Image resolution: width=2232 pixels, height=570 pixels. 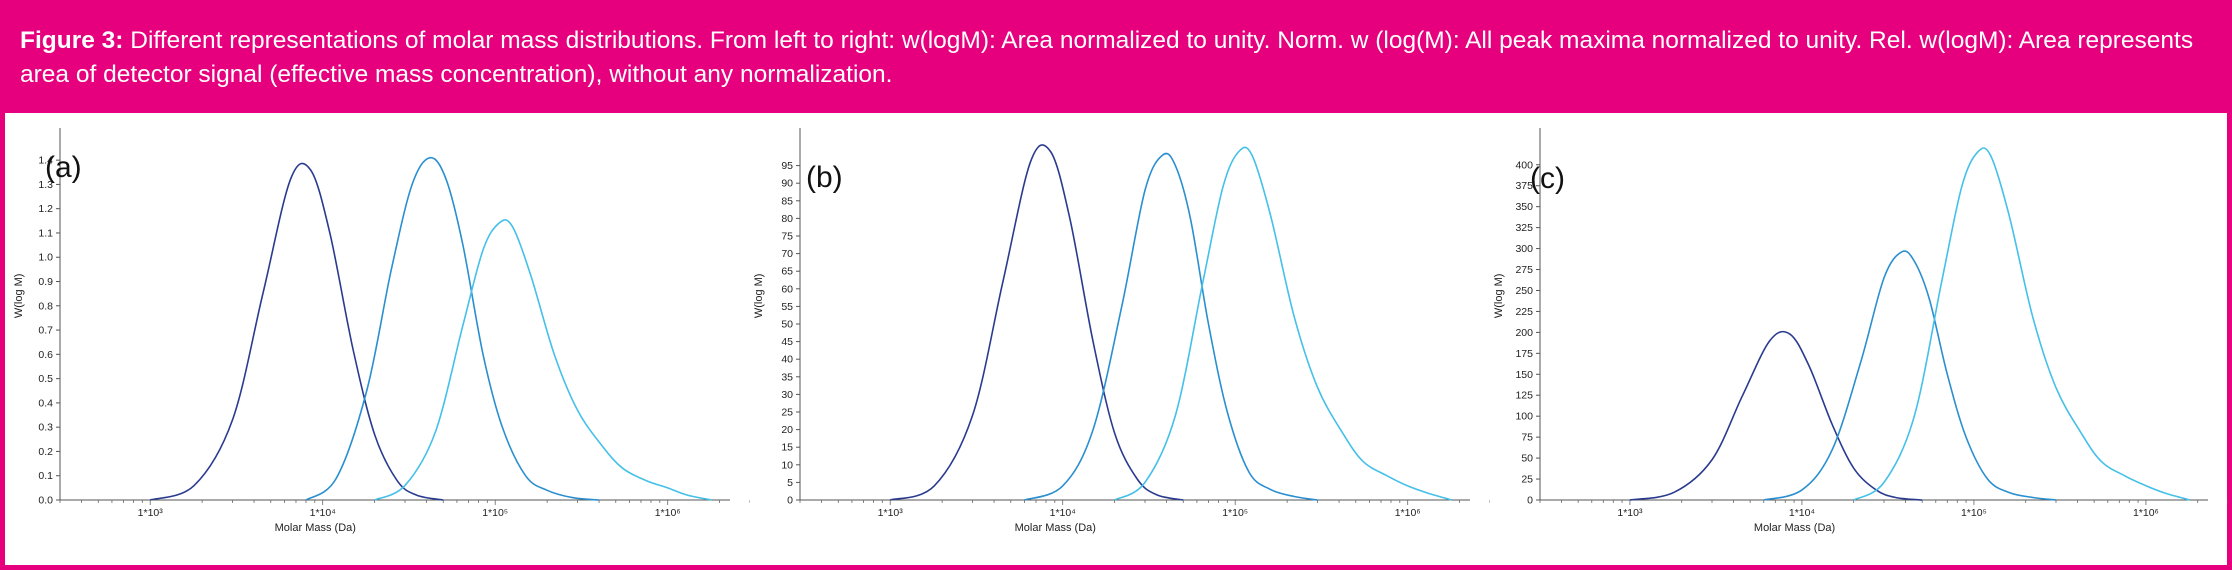 I want to click on y-tick-label: 5, so click(x=790, y=483).